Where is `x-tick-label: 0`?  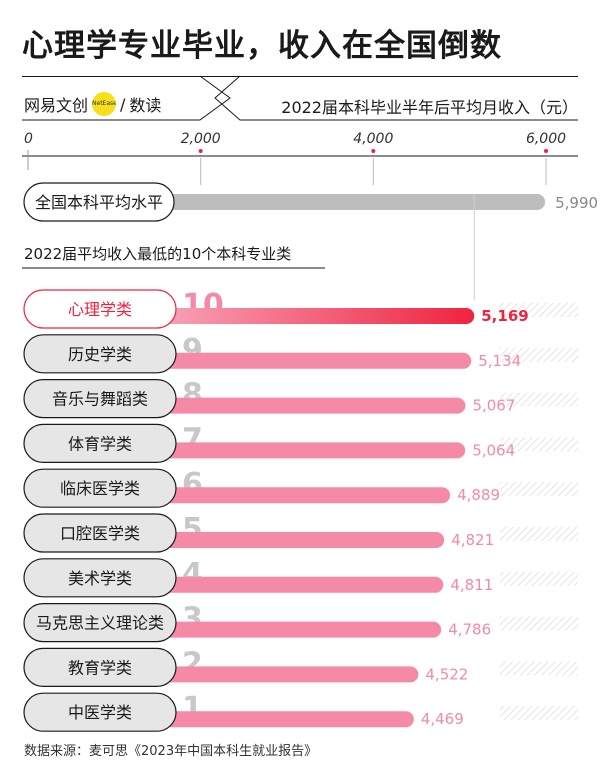
x-tick-label: 0 is located at coordinates (28, 139).